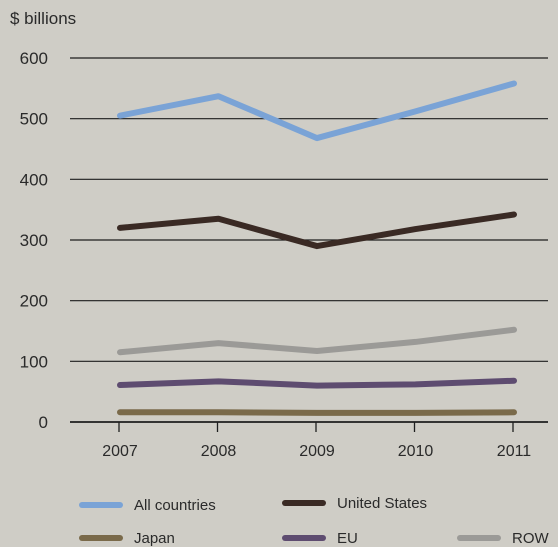 This screenshot has height=547, width=558. I want to click on series-line-all-countries, so click(317, 111).